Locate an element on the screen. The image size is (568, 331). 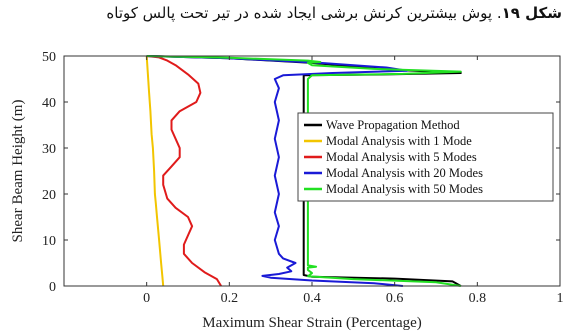
y-tick-label: 50 is located at coordinates (49, 57).